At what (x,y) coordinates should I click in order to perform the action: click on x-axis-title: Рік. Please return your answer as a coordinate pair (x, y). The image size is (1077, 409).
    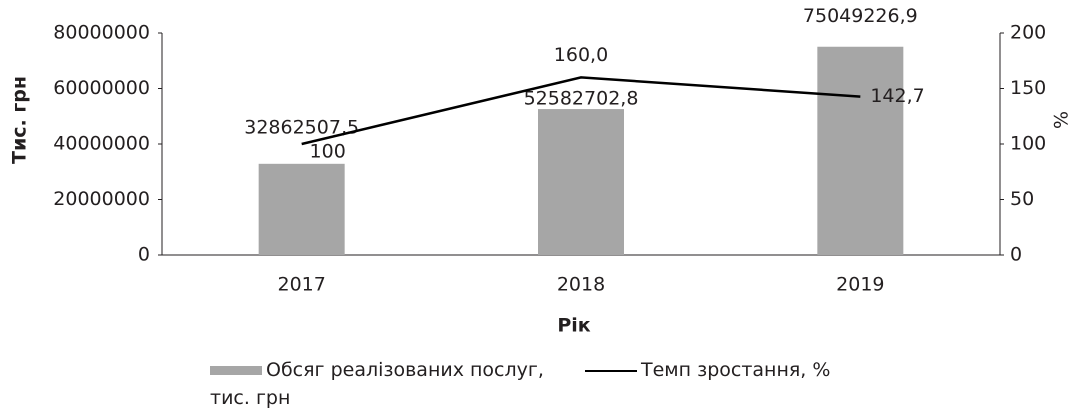
    Looking at the image, I should click on (573, 326).